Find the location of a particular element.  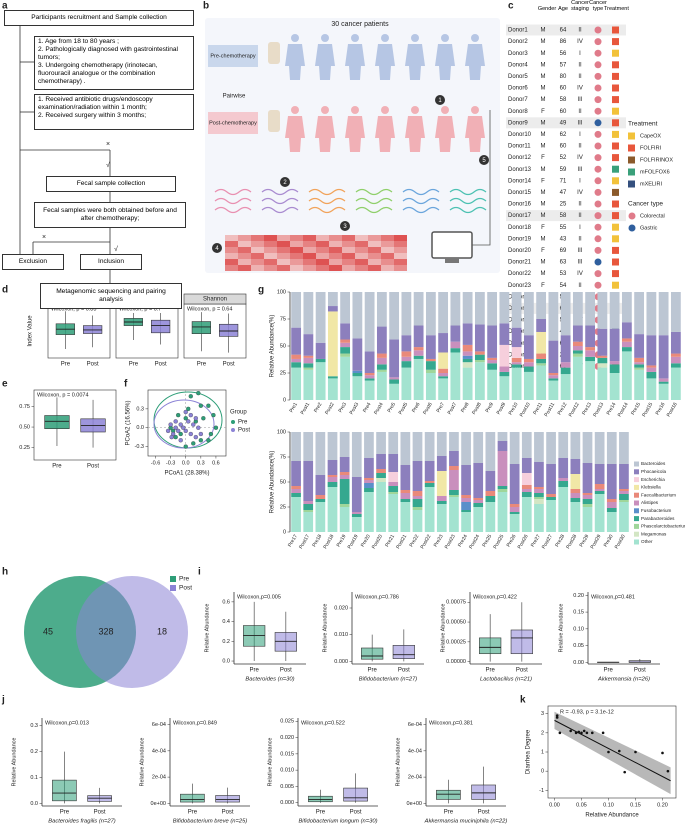

x-tick-label: 0.3 is located at coordinates (201, 463).